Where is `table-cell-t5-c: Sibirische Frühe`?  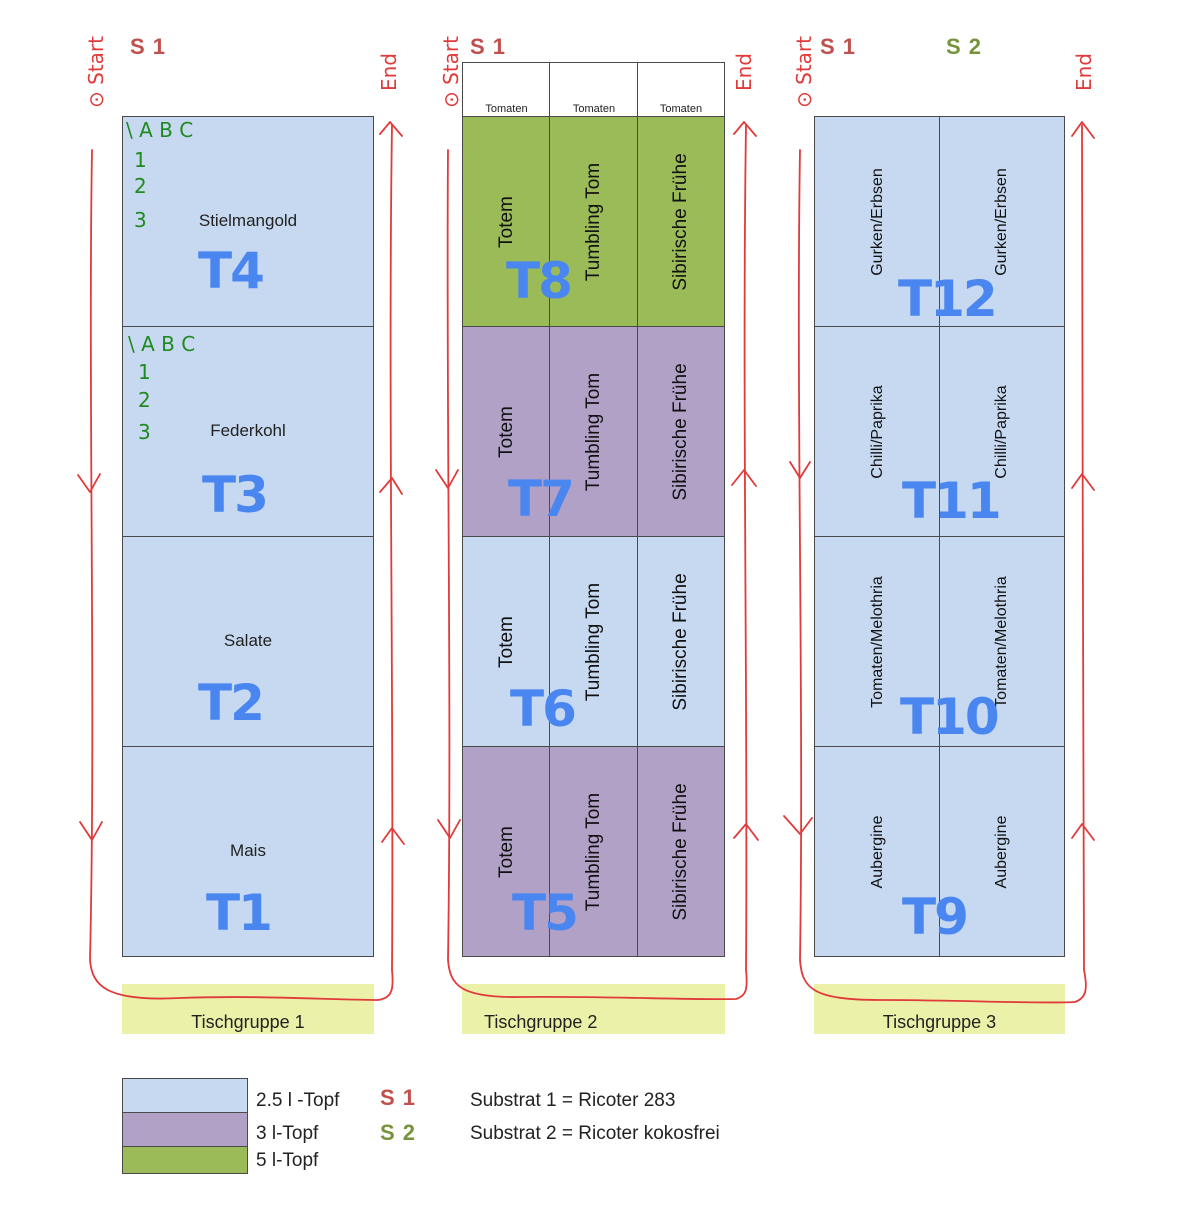
table-cell-t5-c: Sibirische Frühe is located at coordinates (681, 851).